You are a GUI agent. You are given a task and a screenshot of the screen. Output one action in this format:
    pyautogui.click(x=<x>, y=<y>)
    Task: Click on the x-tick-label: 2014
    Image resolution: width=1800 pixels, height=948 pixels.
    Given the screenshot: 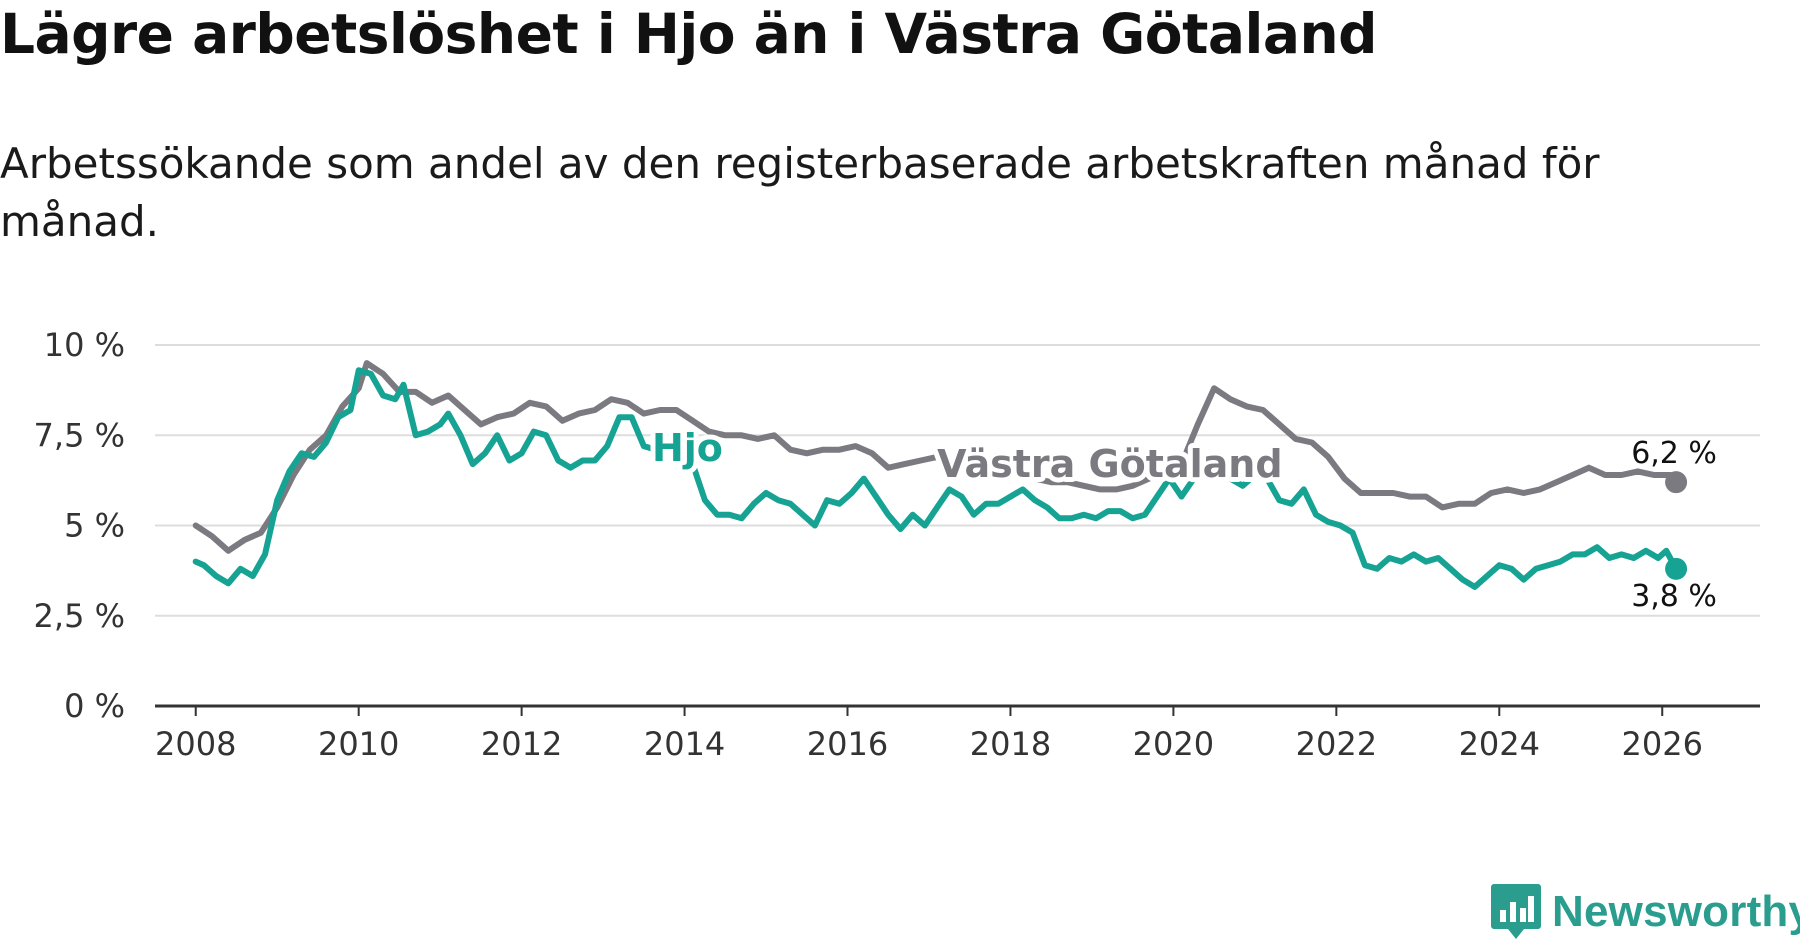 What is the action you would take?
    pyautogui.click(x=684, y=742)
    